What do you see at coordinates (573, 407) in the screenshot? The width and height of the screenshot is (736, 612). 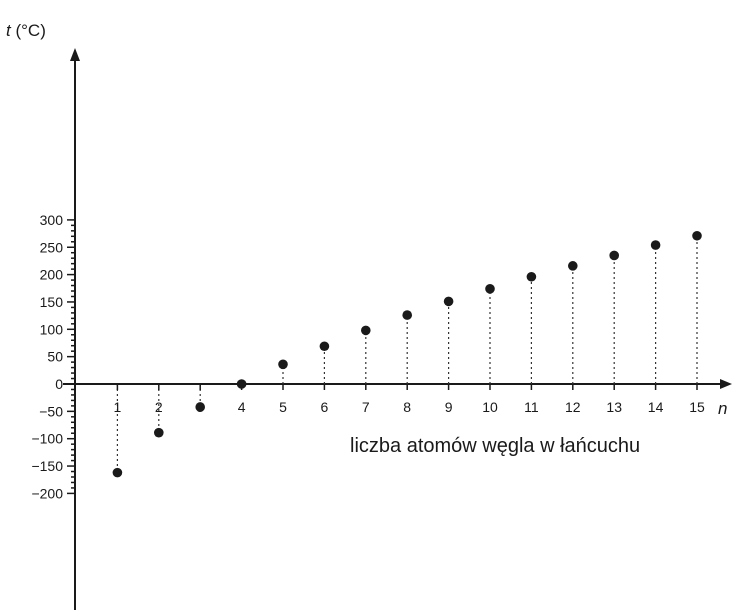 I see `x-tick-label: 12` at bounding box center [573, 407].